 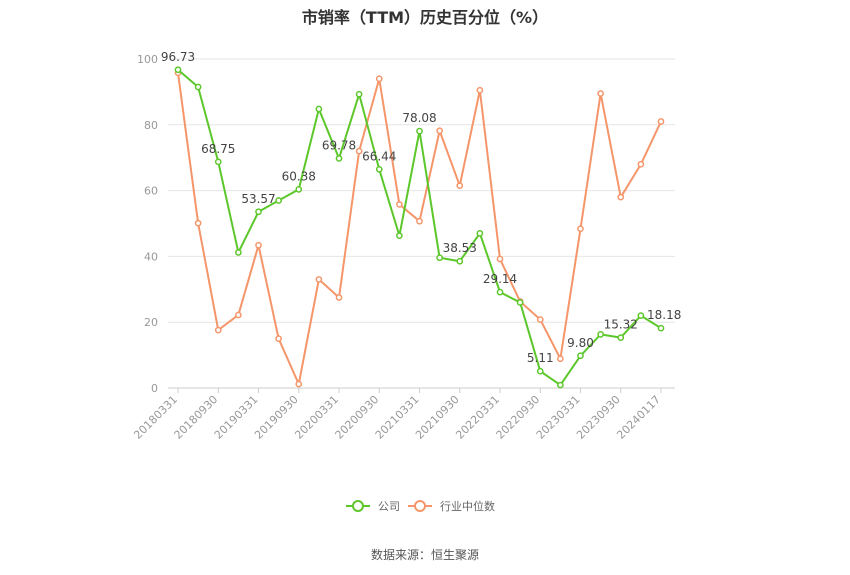 What do you see at coordinates (419, 118) in the screenshot?
I see `company-data-label: 78.08` at bounding box center [419, 118].